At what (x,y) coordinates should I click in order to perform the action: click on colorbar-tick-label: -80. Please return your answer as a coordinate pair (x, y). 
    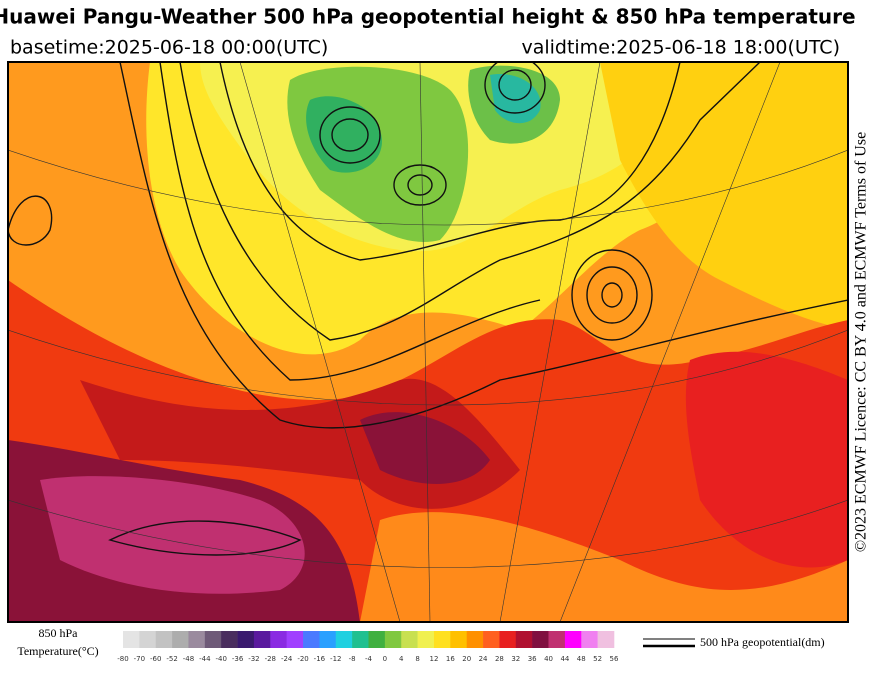
    Looking at the image, I should click on (122, 659).